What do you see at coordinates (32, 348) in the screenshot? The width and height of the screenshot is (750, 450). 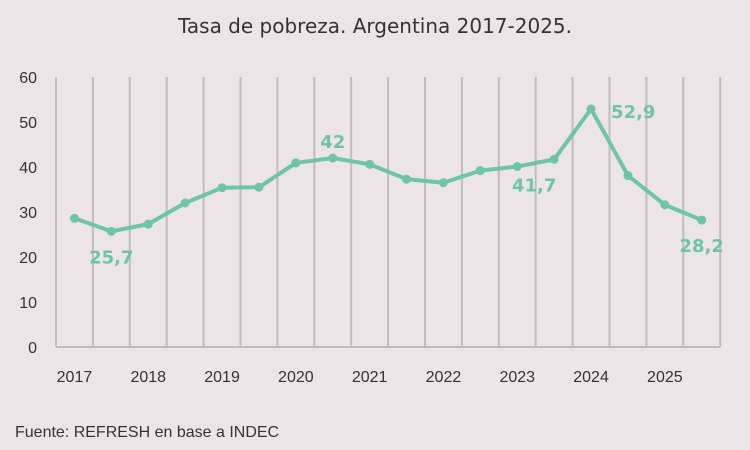 I see `y-tick-label: 0` at bounding box center [32, 348].